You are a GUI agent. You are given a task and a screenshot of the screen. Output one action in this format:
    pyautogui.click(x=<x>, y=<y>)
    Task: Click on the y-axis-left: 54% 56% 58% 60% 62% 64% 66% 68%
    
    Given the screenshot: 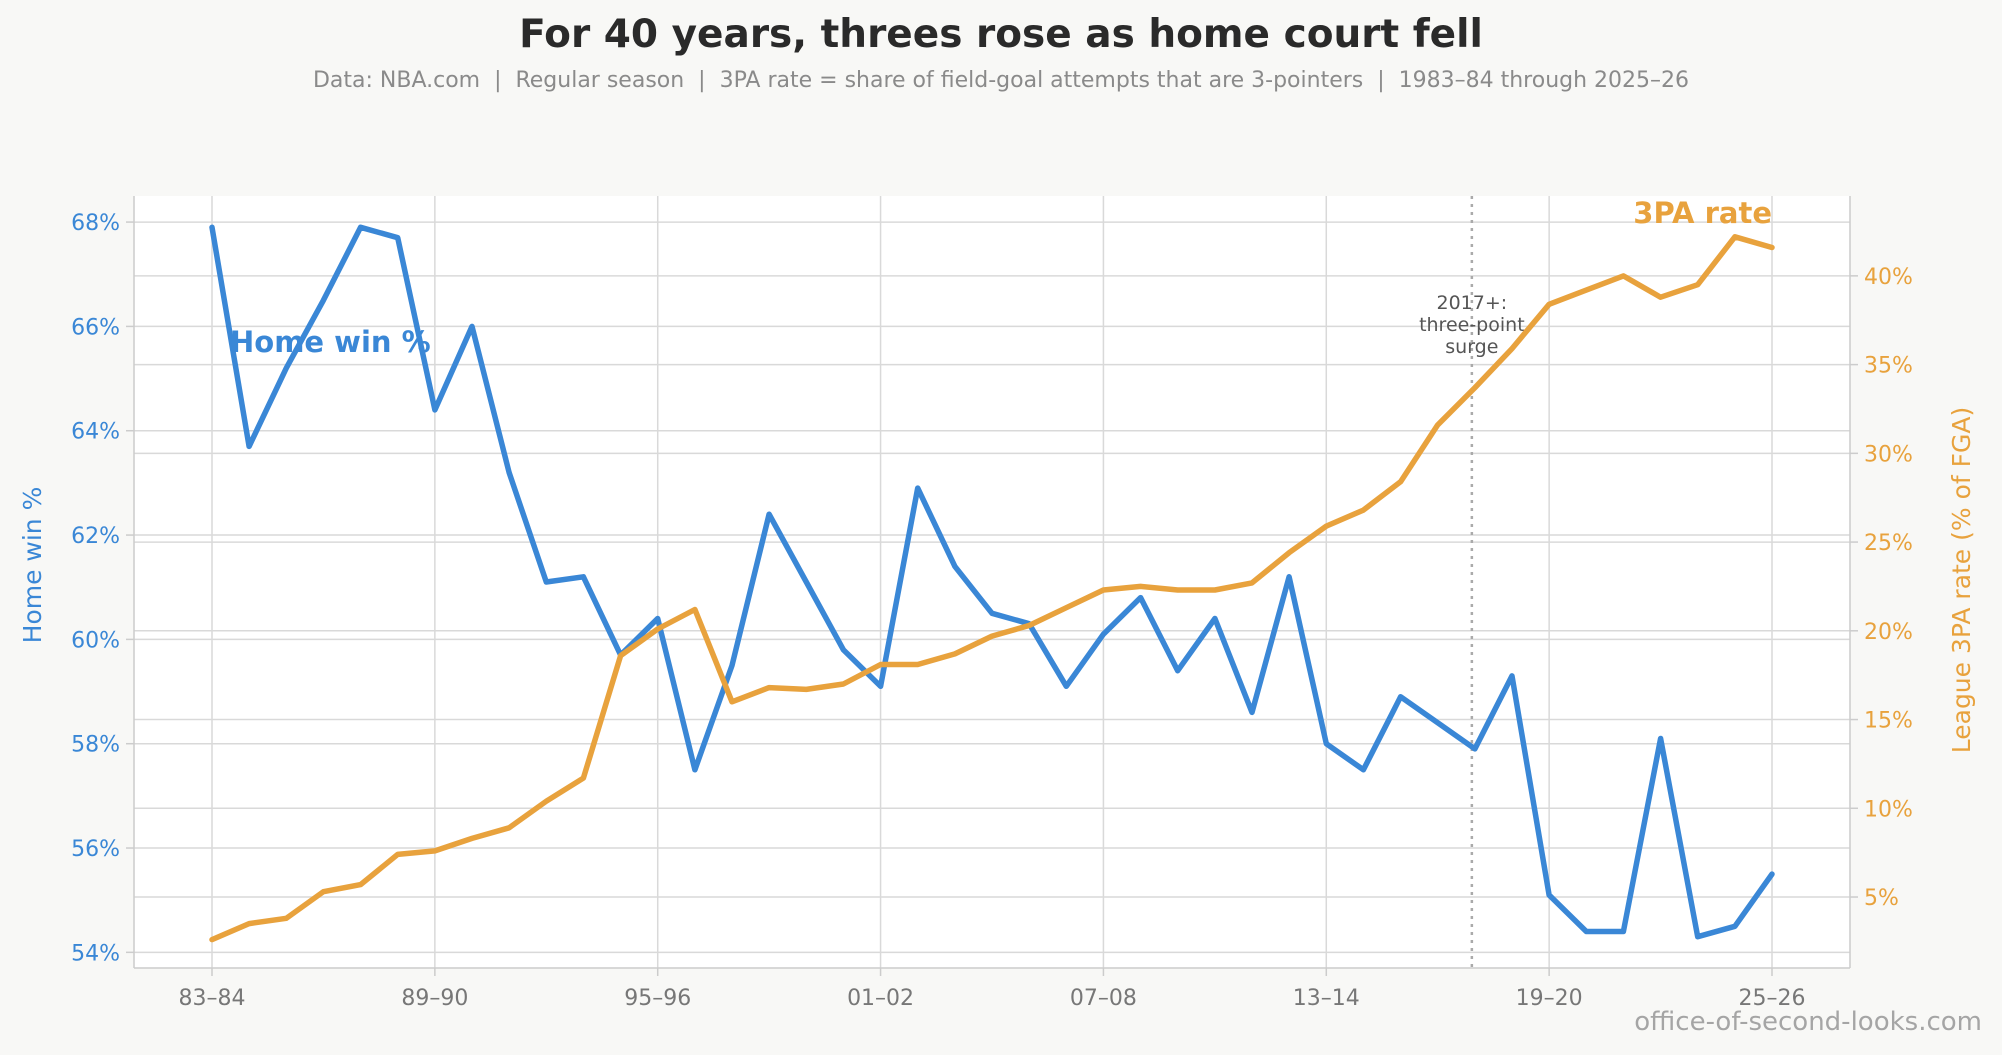 What is the action you would take?
    pyautogui.click(x=103, y=582)
    